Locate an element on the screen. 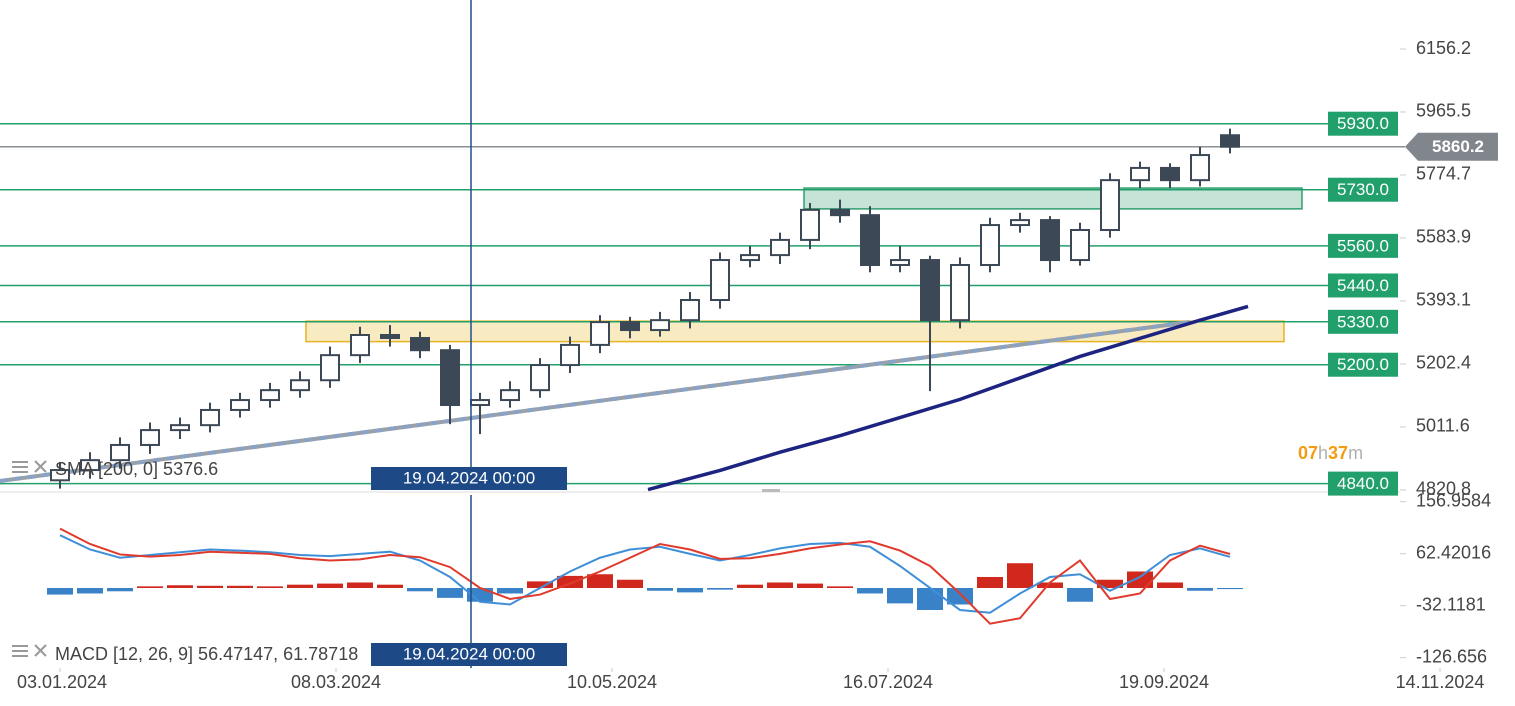  current-price-label: 5860.2 is located at coordinates (1458, 146).